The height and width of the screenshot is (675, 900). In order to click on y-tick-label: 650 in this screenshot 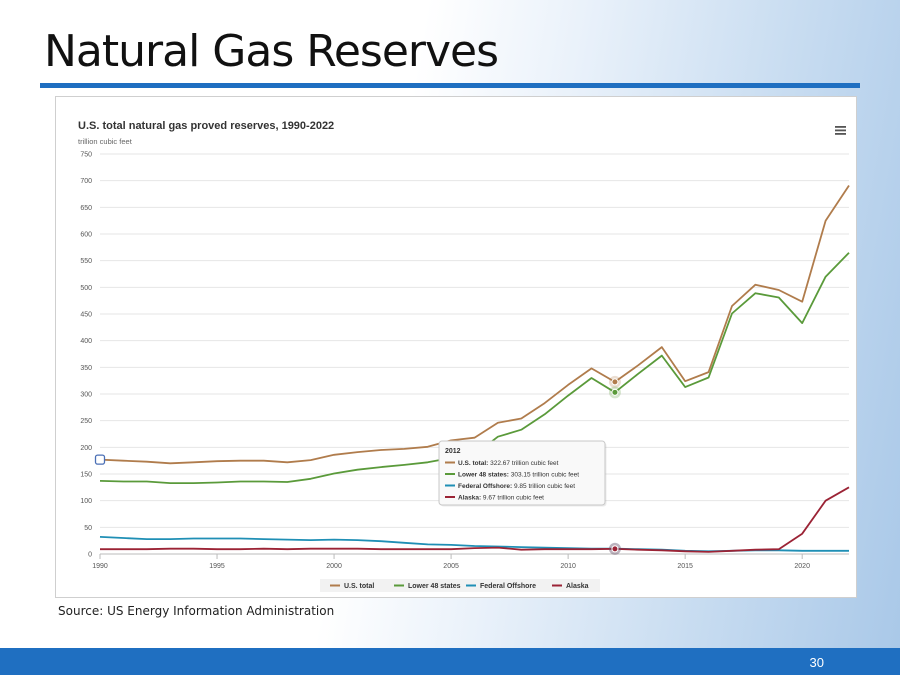, I will do `click(86, 208)`.